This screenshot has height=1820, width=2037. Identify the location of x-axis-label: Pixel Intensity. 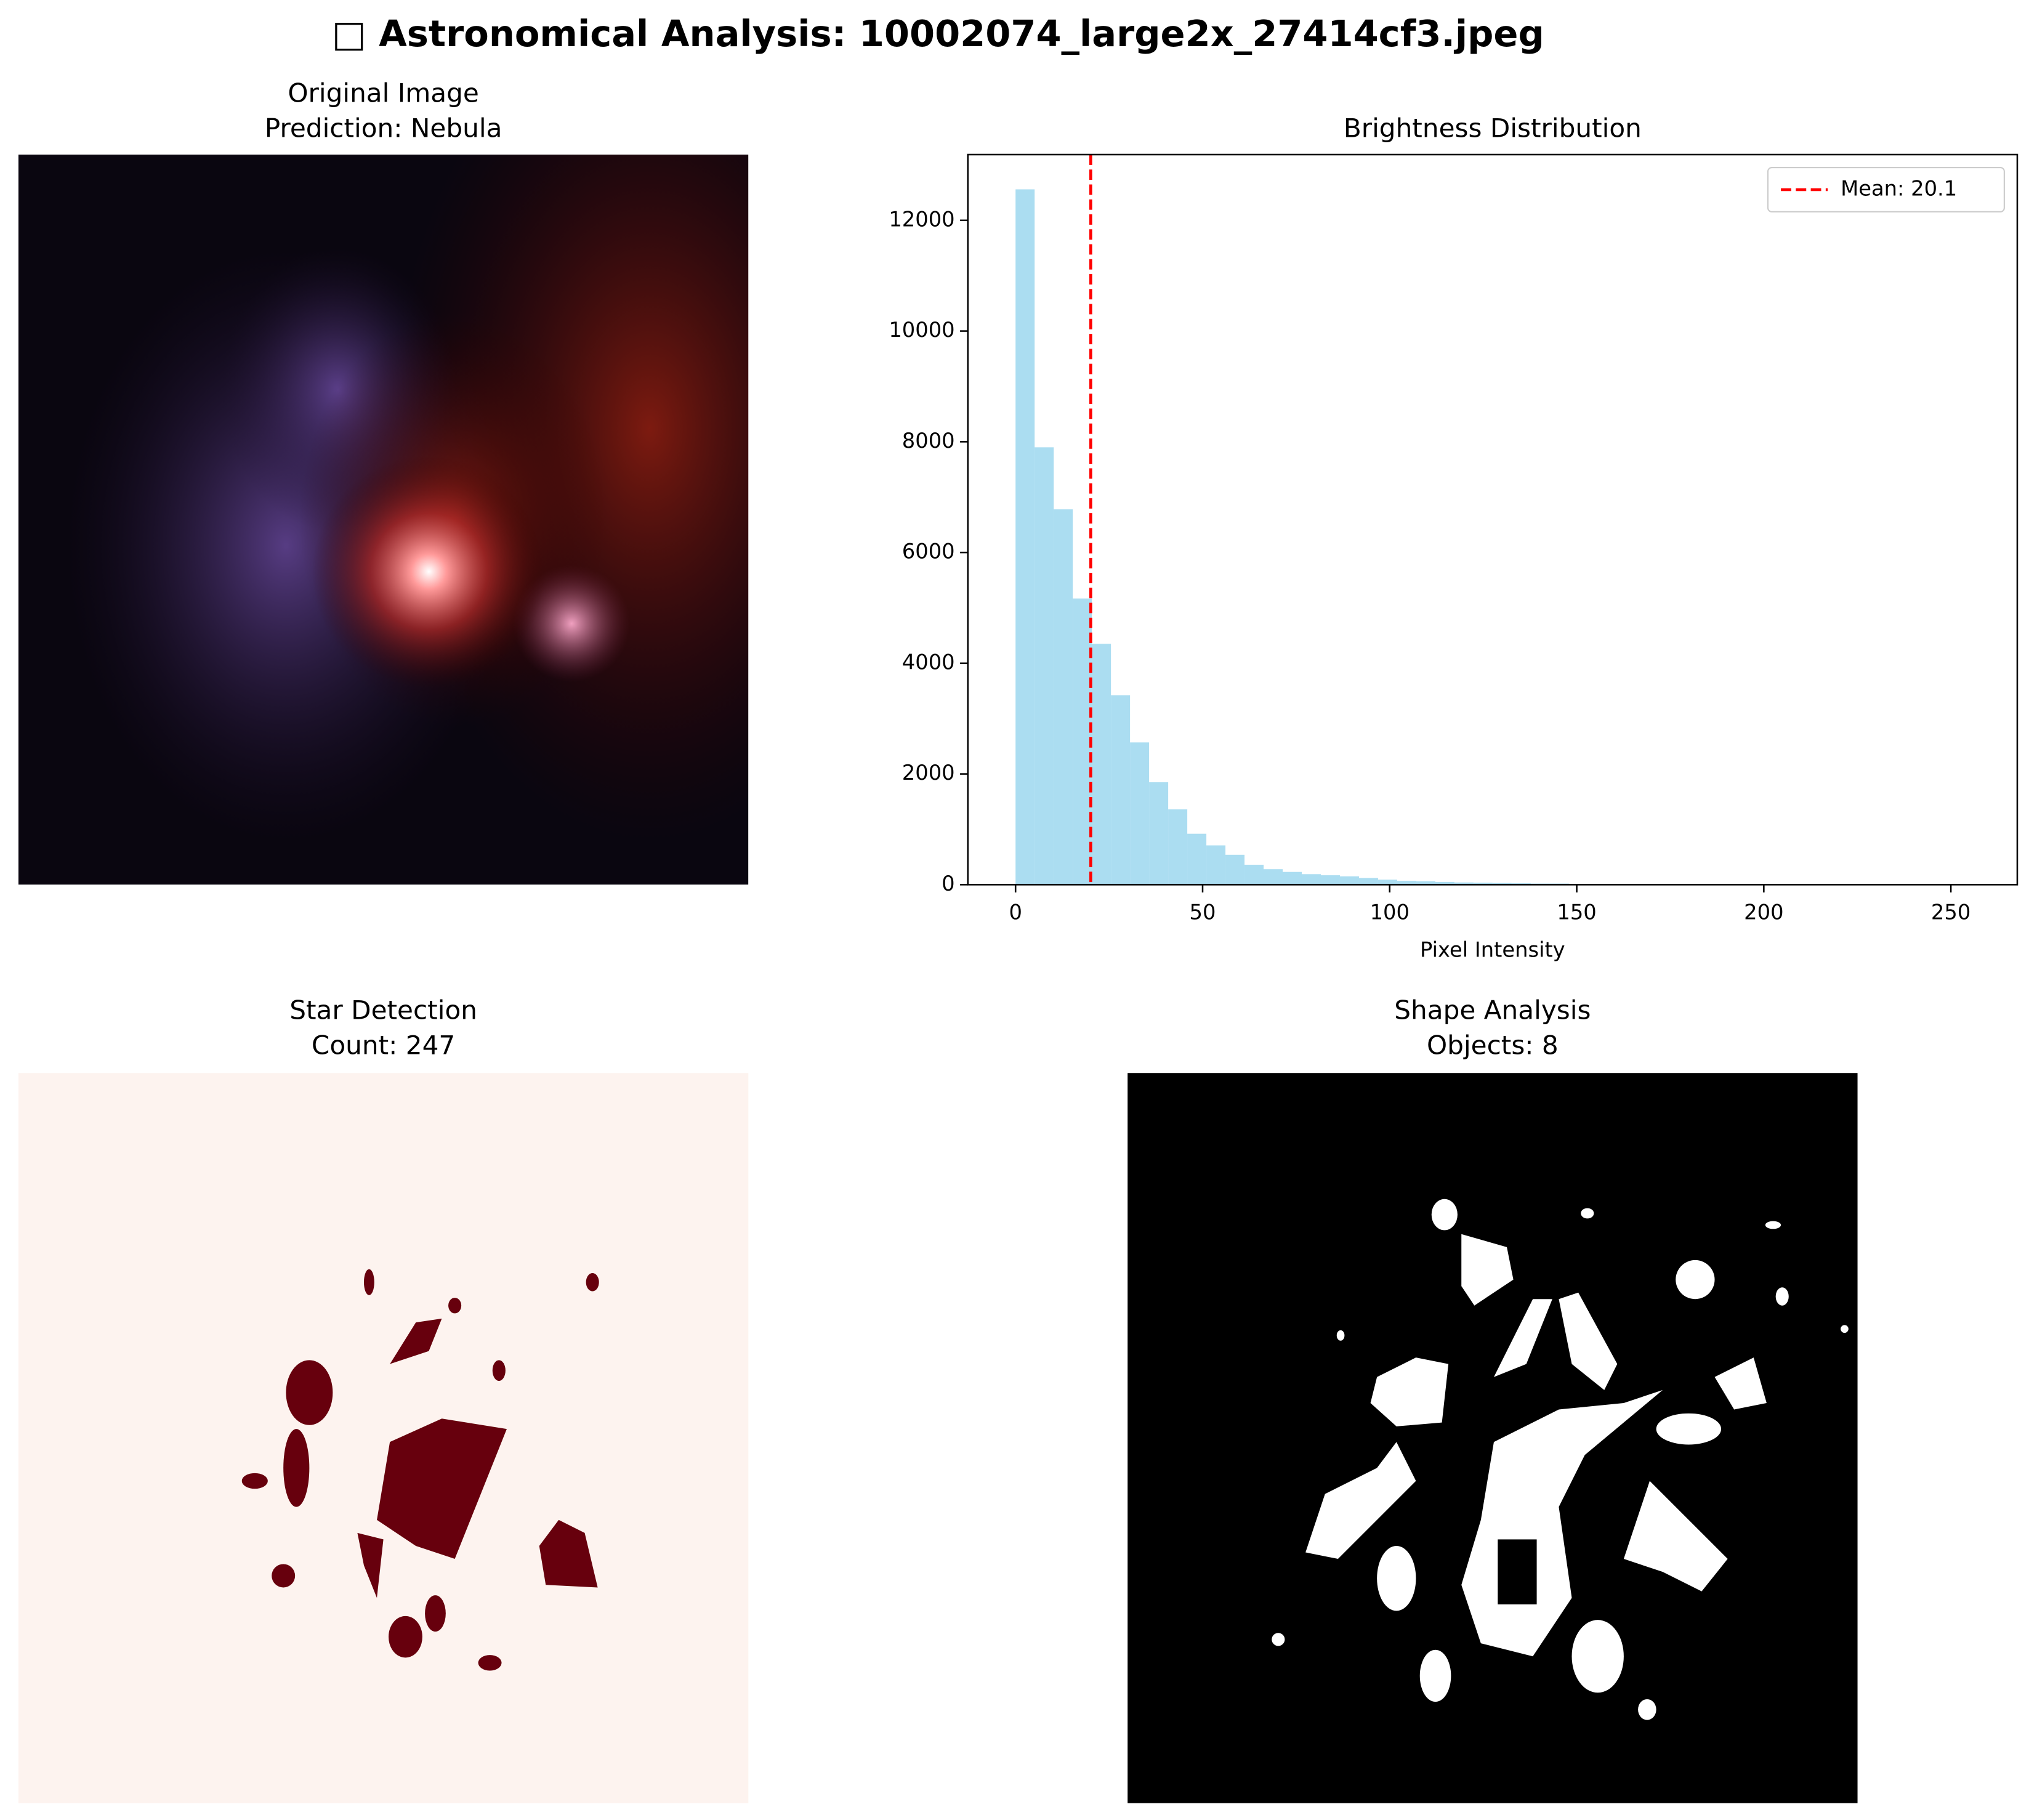
(1492, 949).